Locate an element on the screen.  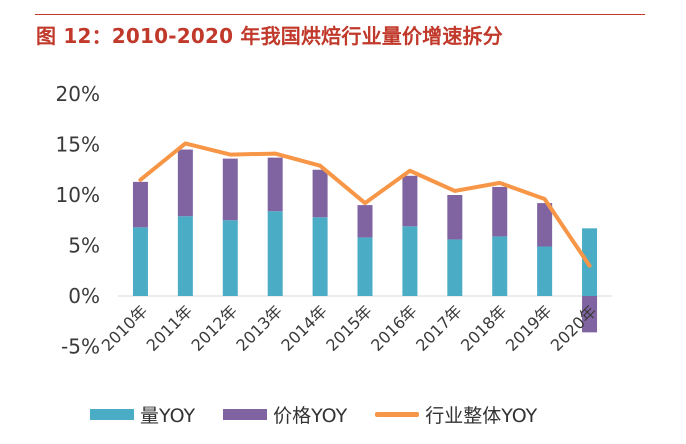
legend-swatch-price is located at coordinates (245, 414).